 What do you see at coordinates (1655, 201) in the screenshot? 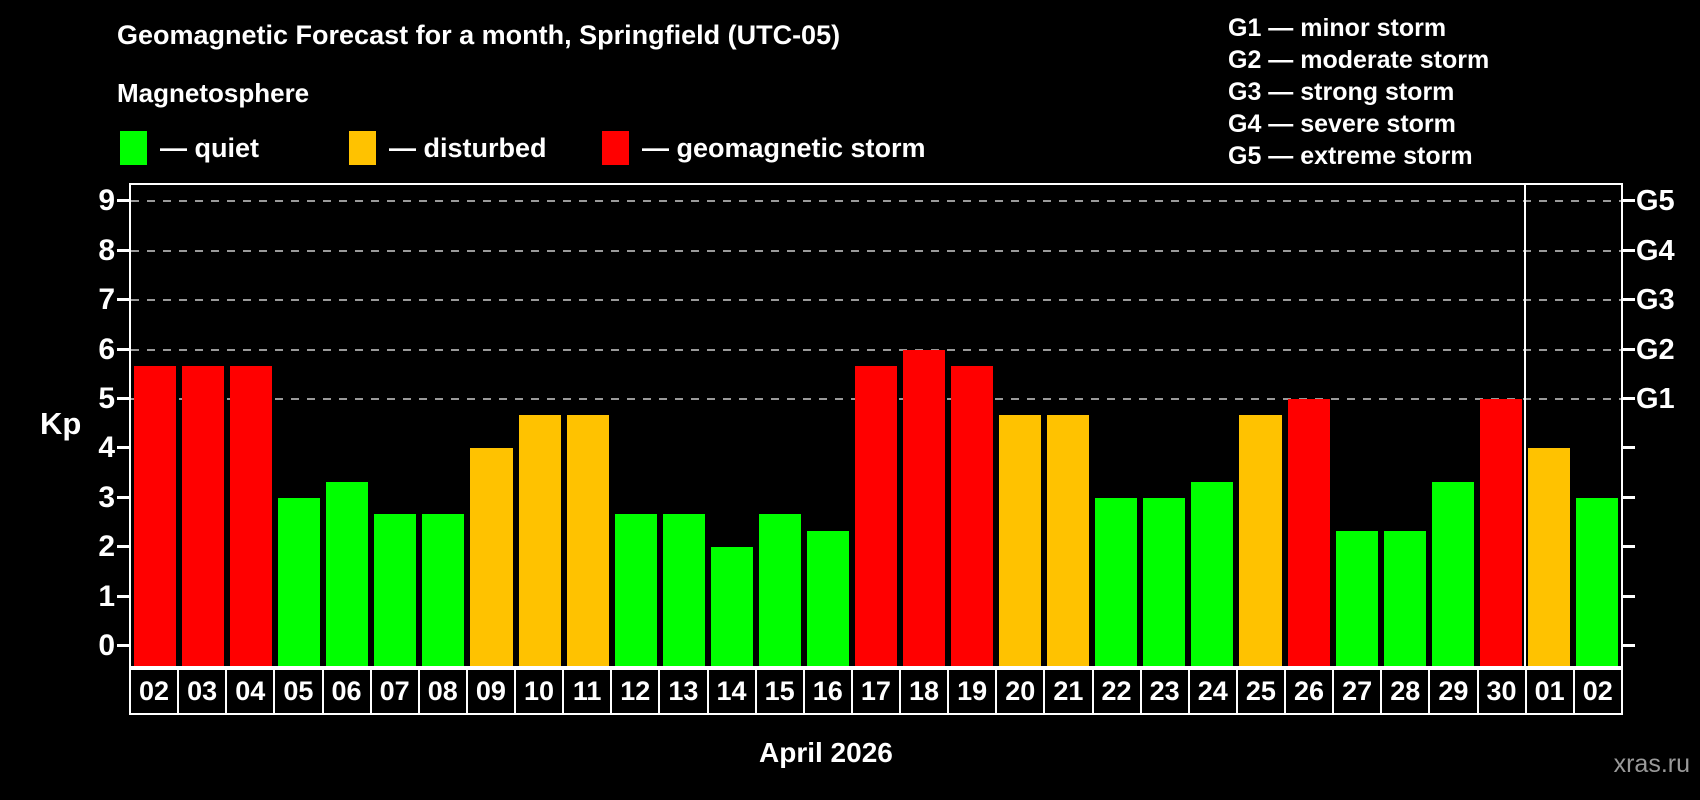
I see `g-tick-label: G5` at bounding box center [1655, 201].